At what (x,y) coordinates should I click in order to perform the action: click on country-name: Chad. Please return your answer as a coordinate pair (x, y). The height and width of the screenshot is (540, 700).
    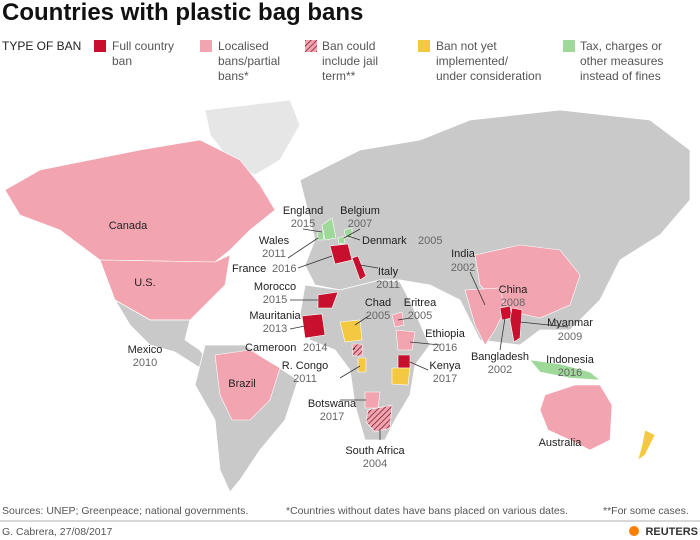
    Looking at the image, I should click on (378, 303).